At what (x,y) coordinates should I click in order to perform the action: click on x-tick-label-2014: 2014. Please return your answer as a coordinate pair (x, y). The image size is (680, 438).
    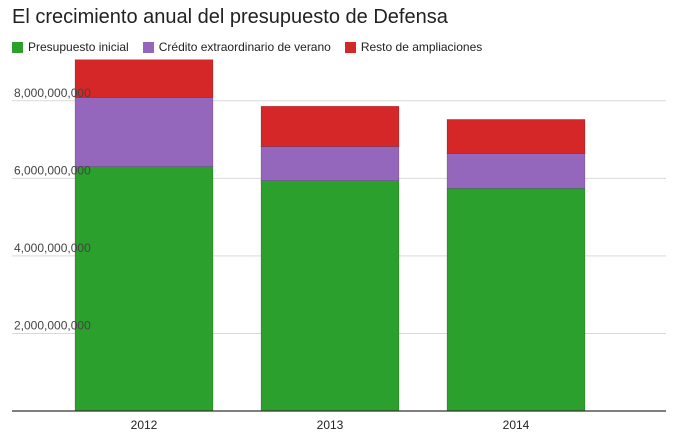
    Looking at the image, I should click on (516, 425).